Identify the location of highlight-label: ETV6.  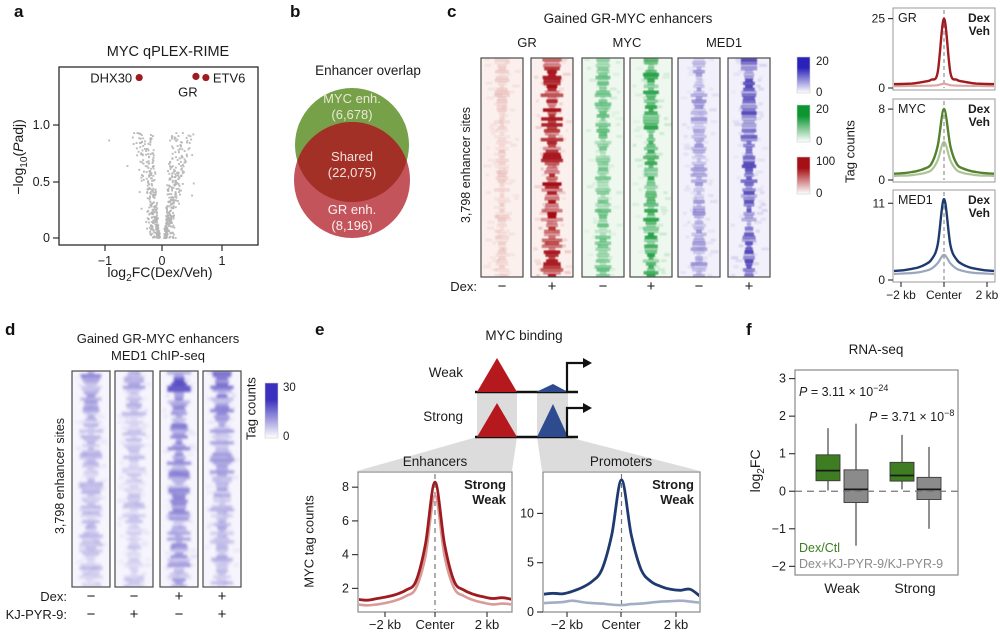
(229, 78).